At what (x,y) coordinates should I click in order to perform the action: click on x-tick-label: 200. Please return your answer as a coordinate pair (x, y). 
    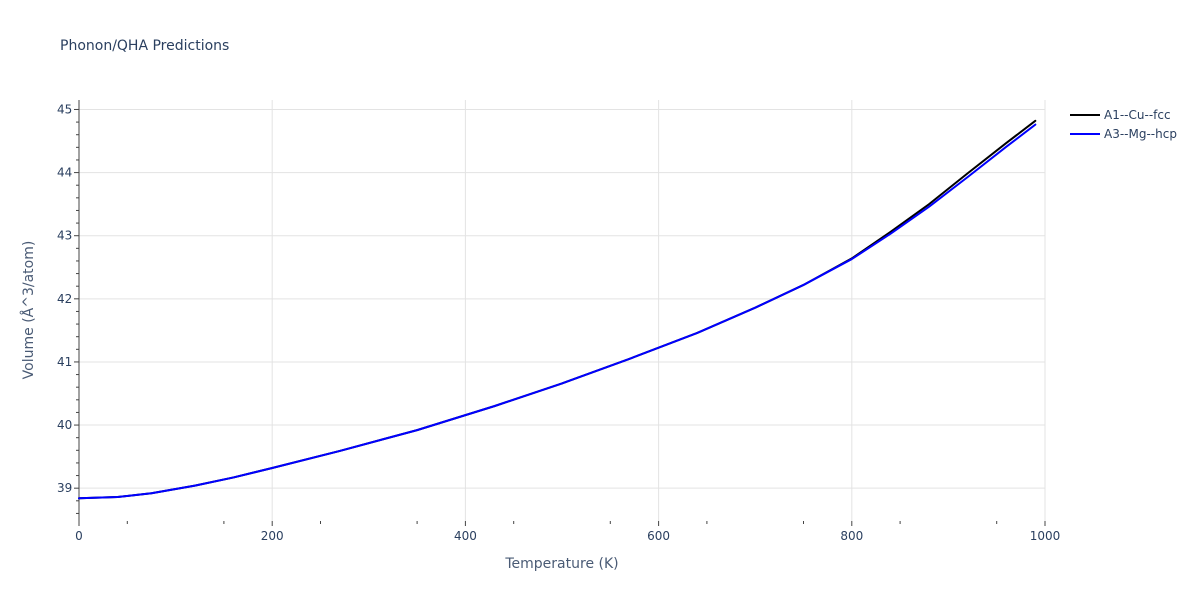
    Looking at the image, I should click on (272, 536).